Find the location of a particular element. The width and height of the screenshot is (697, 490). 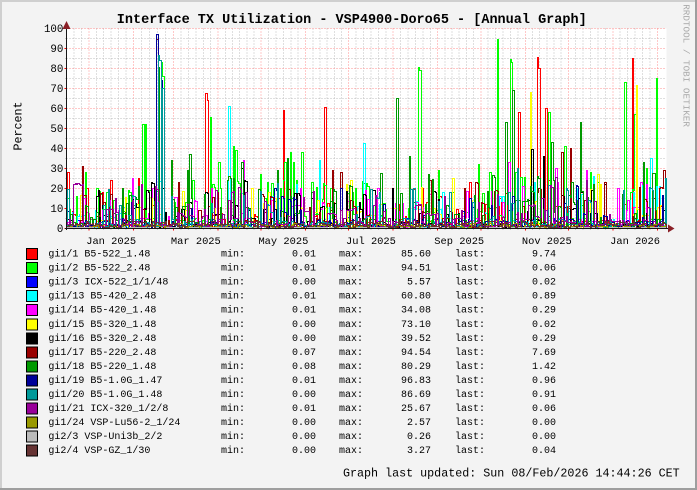

svg-text: May 2025 is located at coordinates (283, 242).